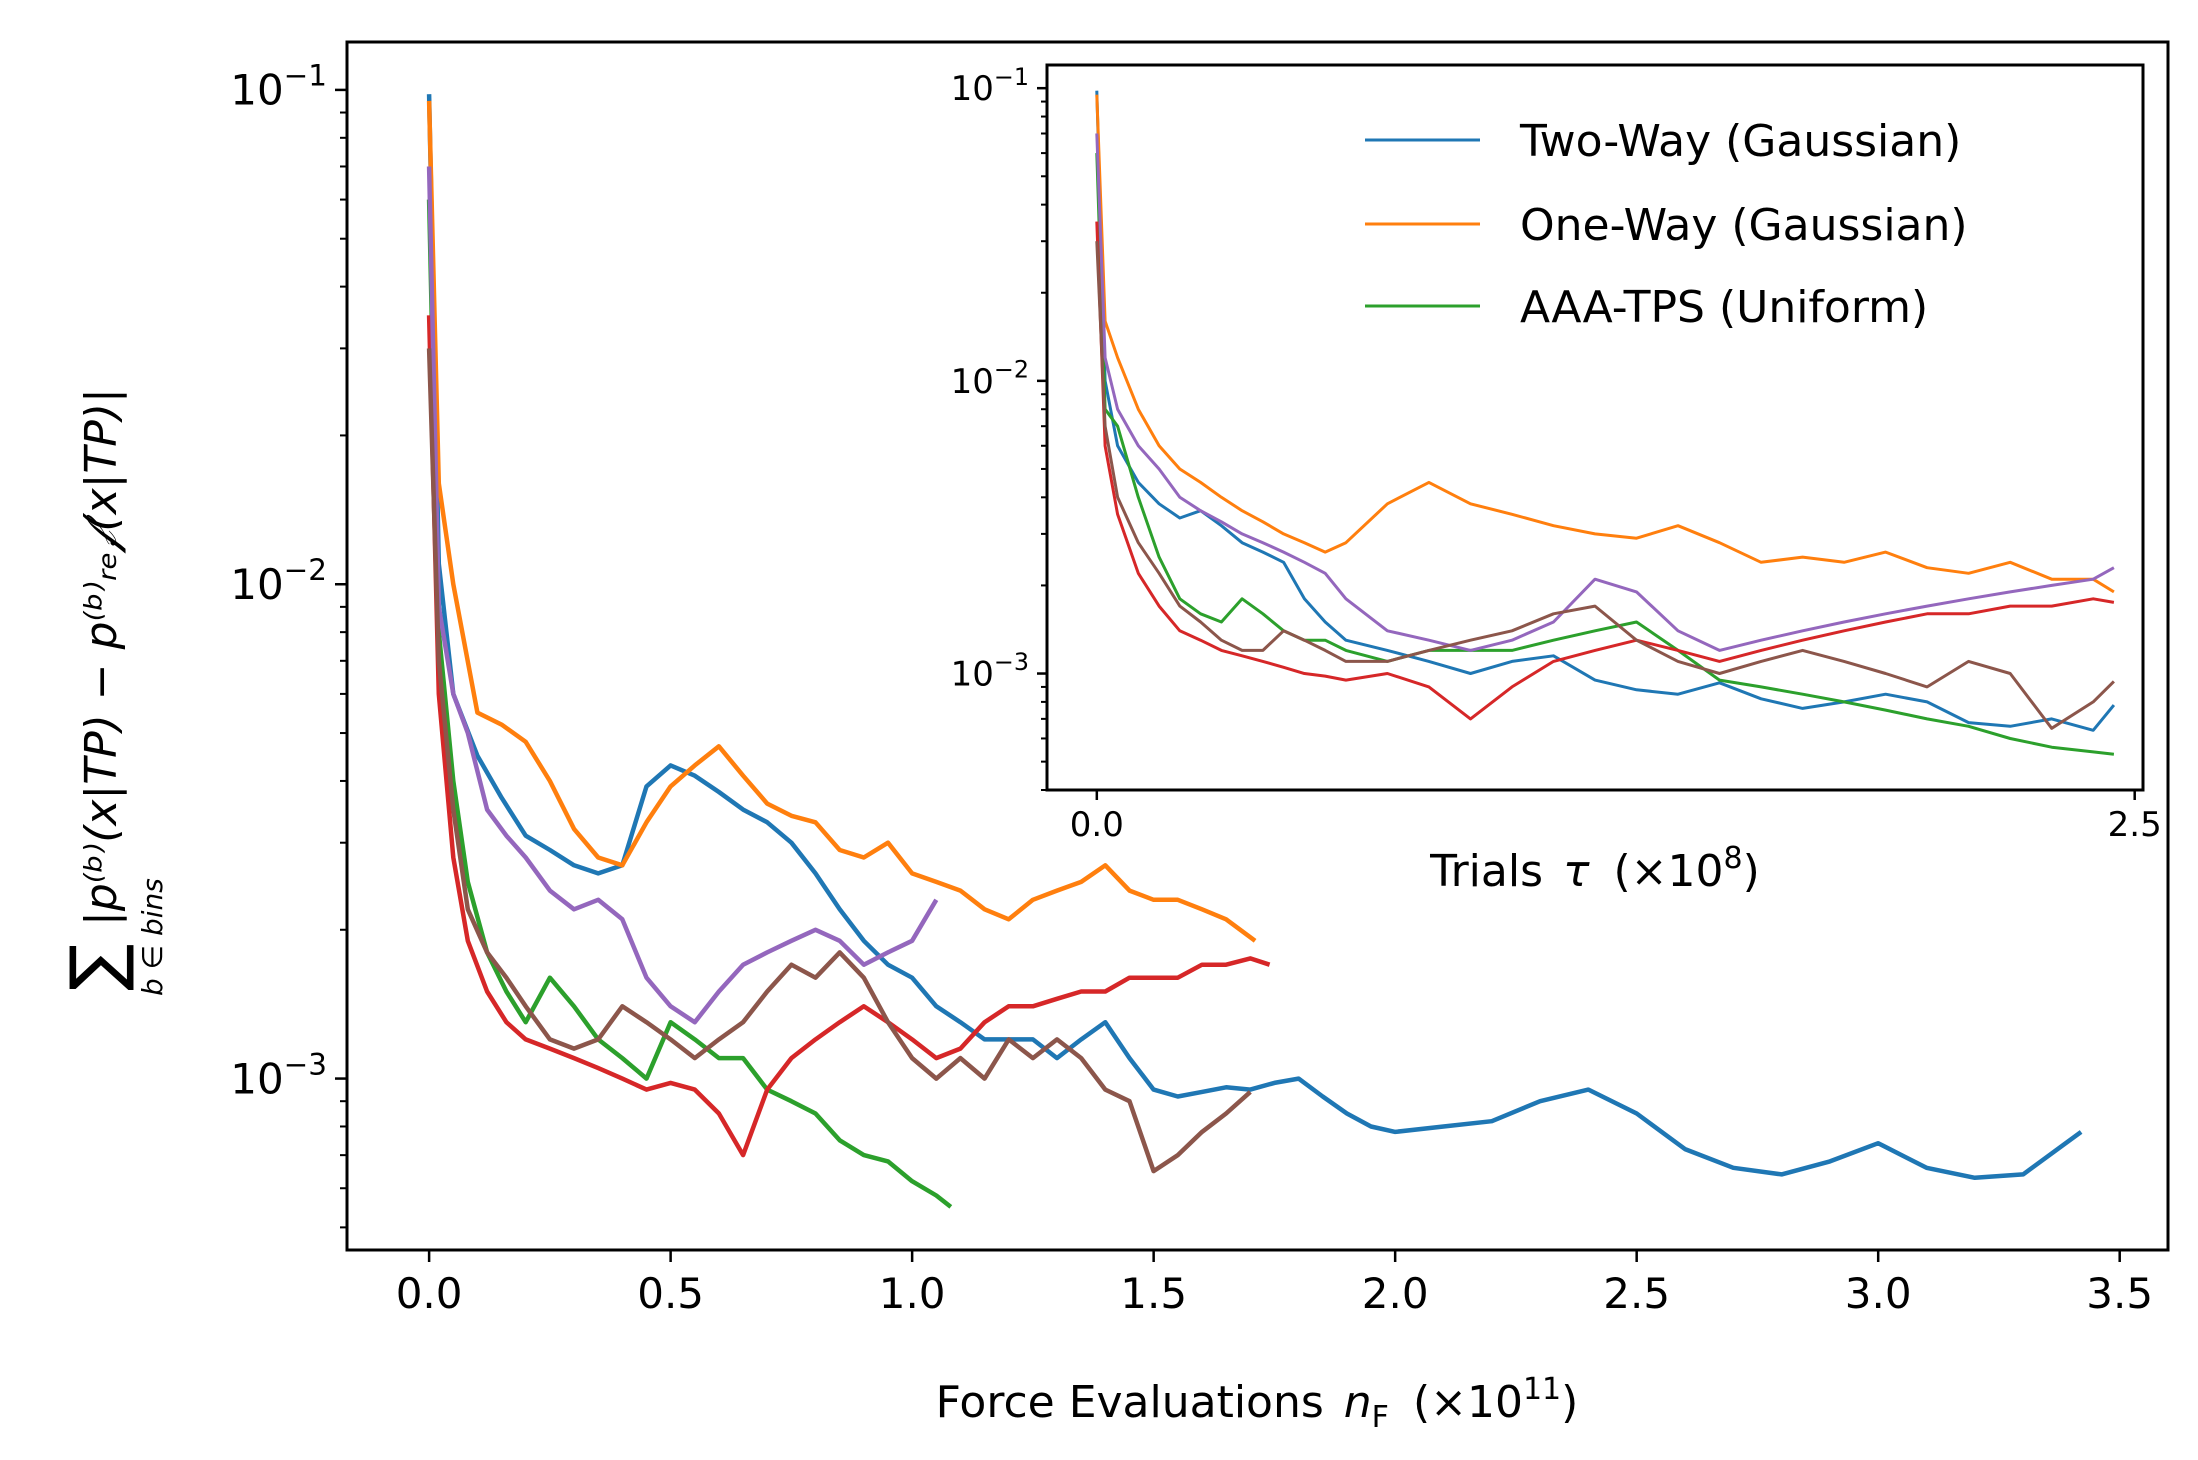  Describe the element at coordinates (101, 657) in the screenshot. I see `main-y-axis-expression: |p⁽ᵇ⁾(x|TP) − p⁽ᵇ⁾ᵣₑ𝒻(x|TP)|` at that location.